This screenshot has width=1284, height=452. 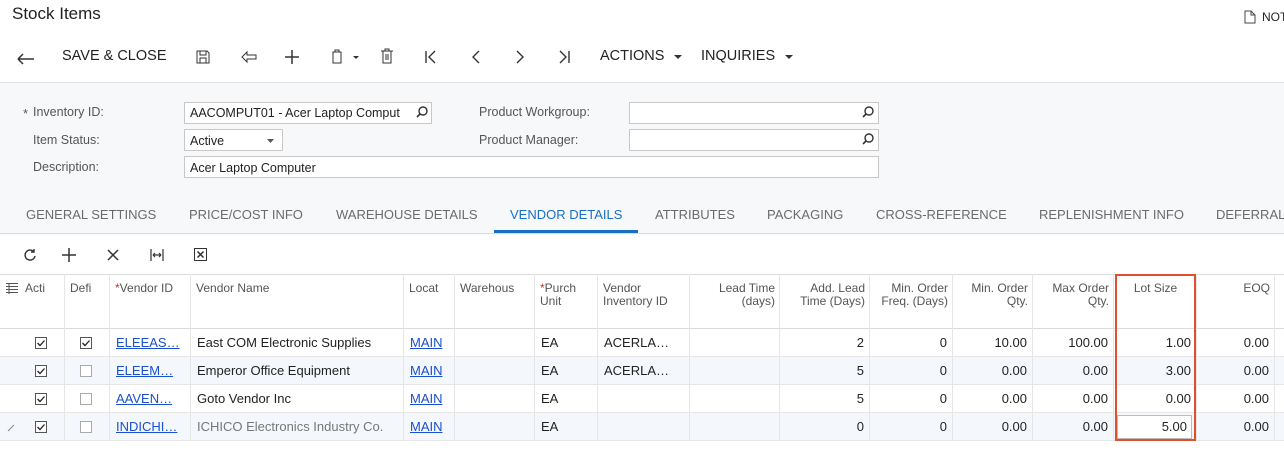 What do you see at coordinates (735, 295) in the screenshot?
I see `column-header: Lead Time (days)` at bounding box center [735, 295].